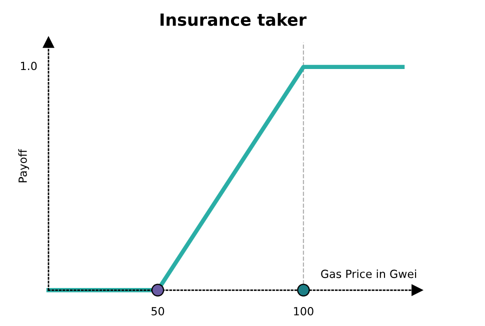 Image resolution: width=485 pixels, height=326 pixels. I want to click on chart-title: Insurance taker, so click(233, 19).